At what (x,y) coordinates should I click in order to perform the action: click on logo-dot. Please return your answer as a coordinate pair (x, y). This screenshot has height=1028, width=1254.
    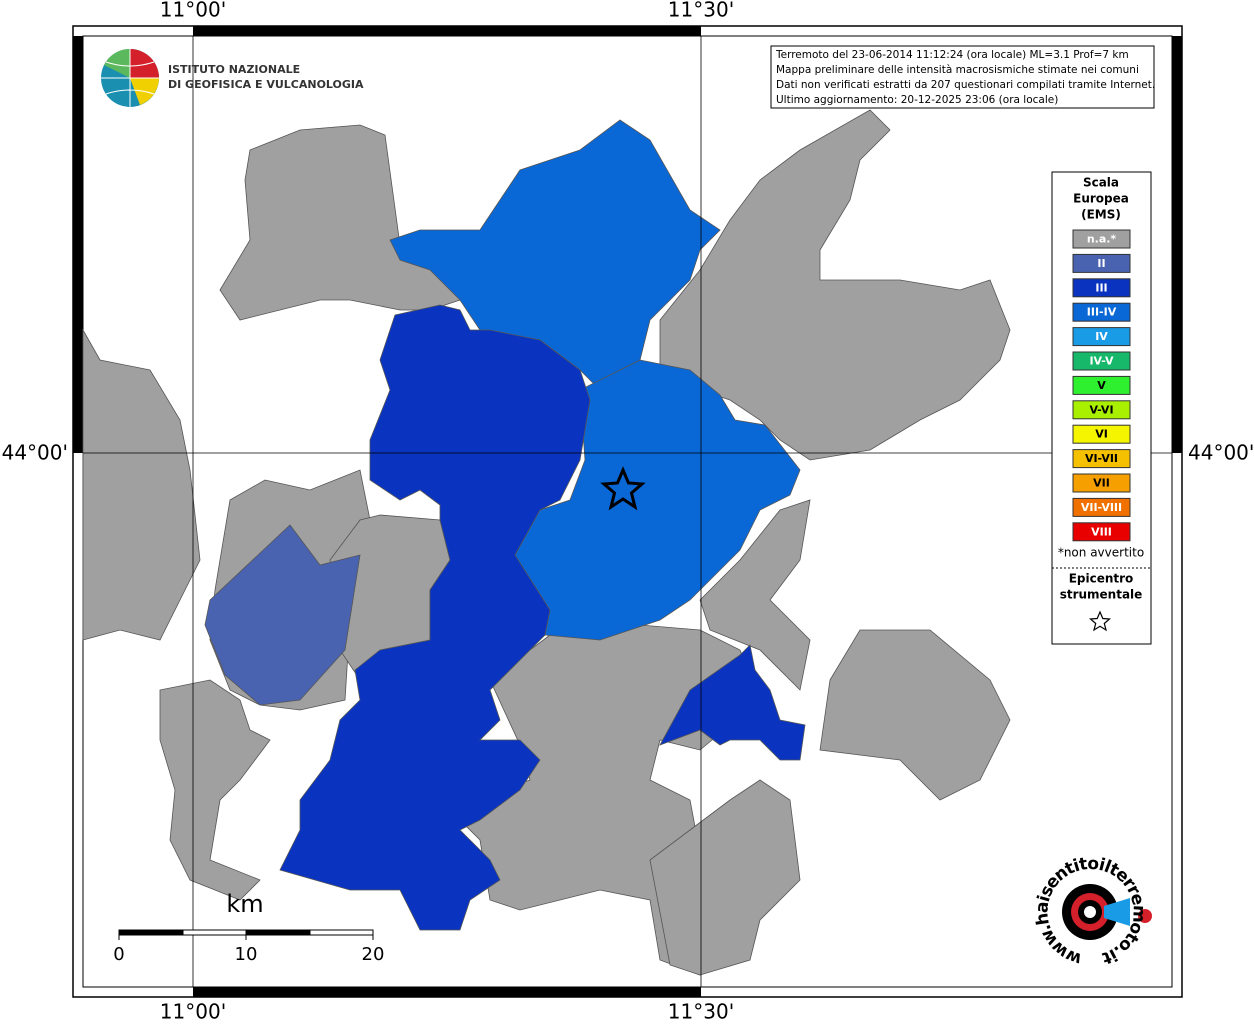
    Looking at the image, I should click on (1145, 916).